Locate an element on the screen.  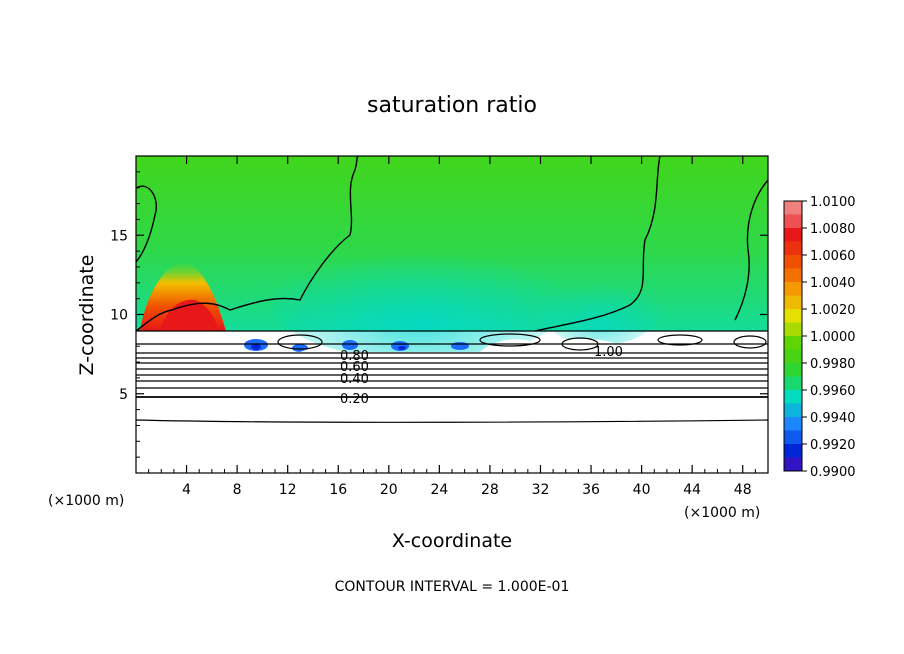
y-axis-label: Z-coordinate is located at coordinates (87, 315).